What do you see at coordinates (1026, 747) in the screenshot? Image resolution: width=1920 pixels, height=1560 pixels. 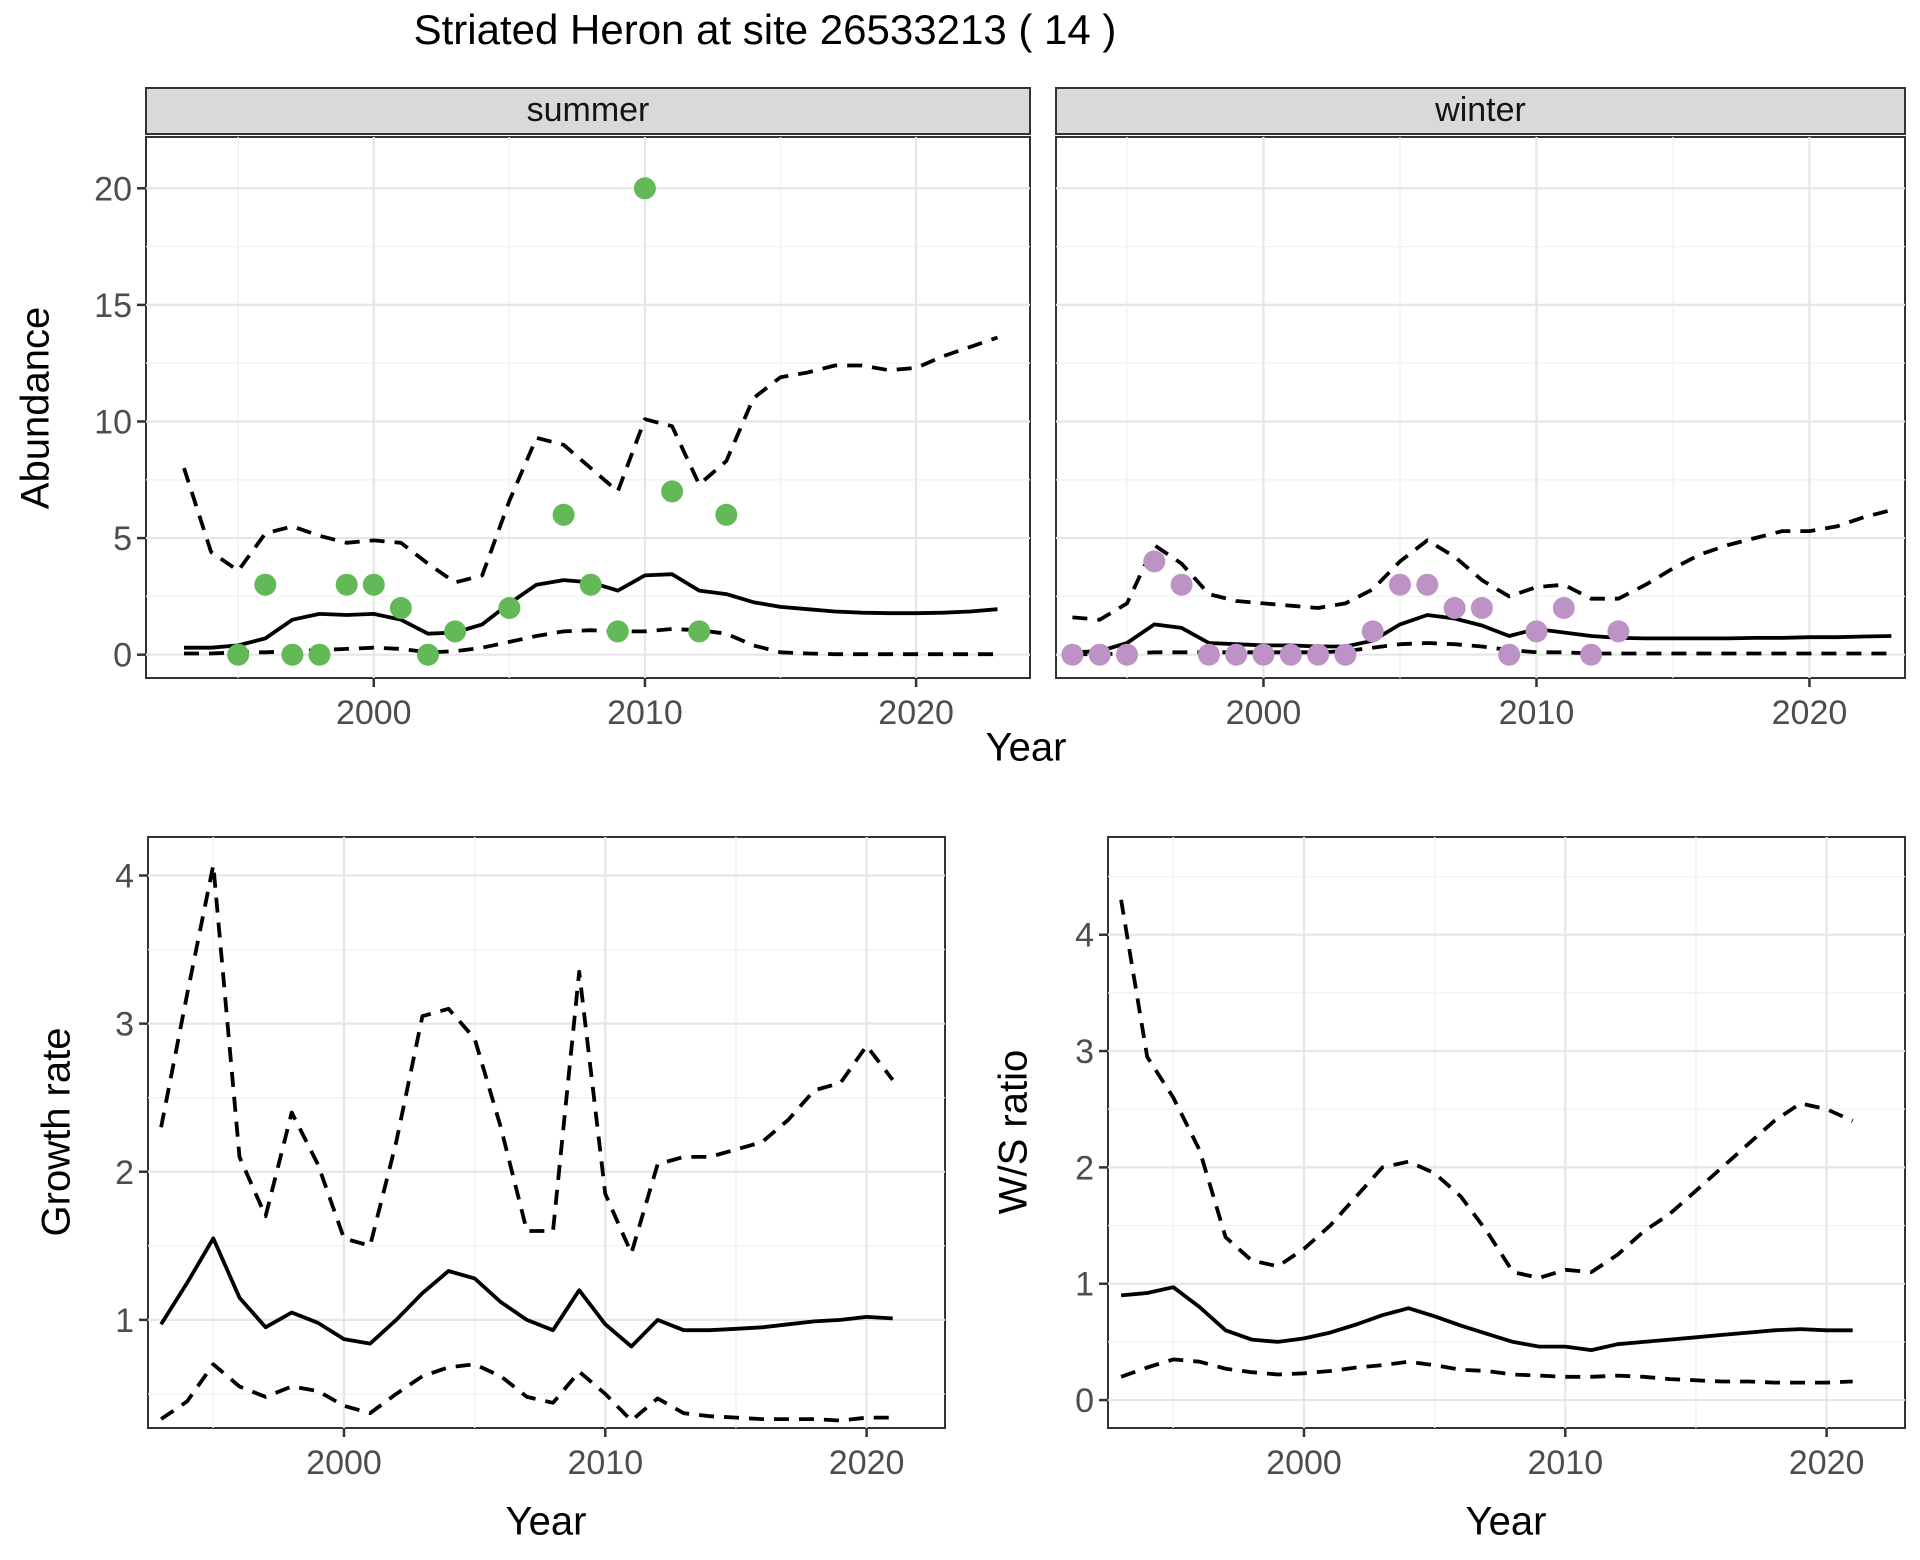 I see `abundance-x-axis-title: Year` at bounding box center [1026, 747].